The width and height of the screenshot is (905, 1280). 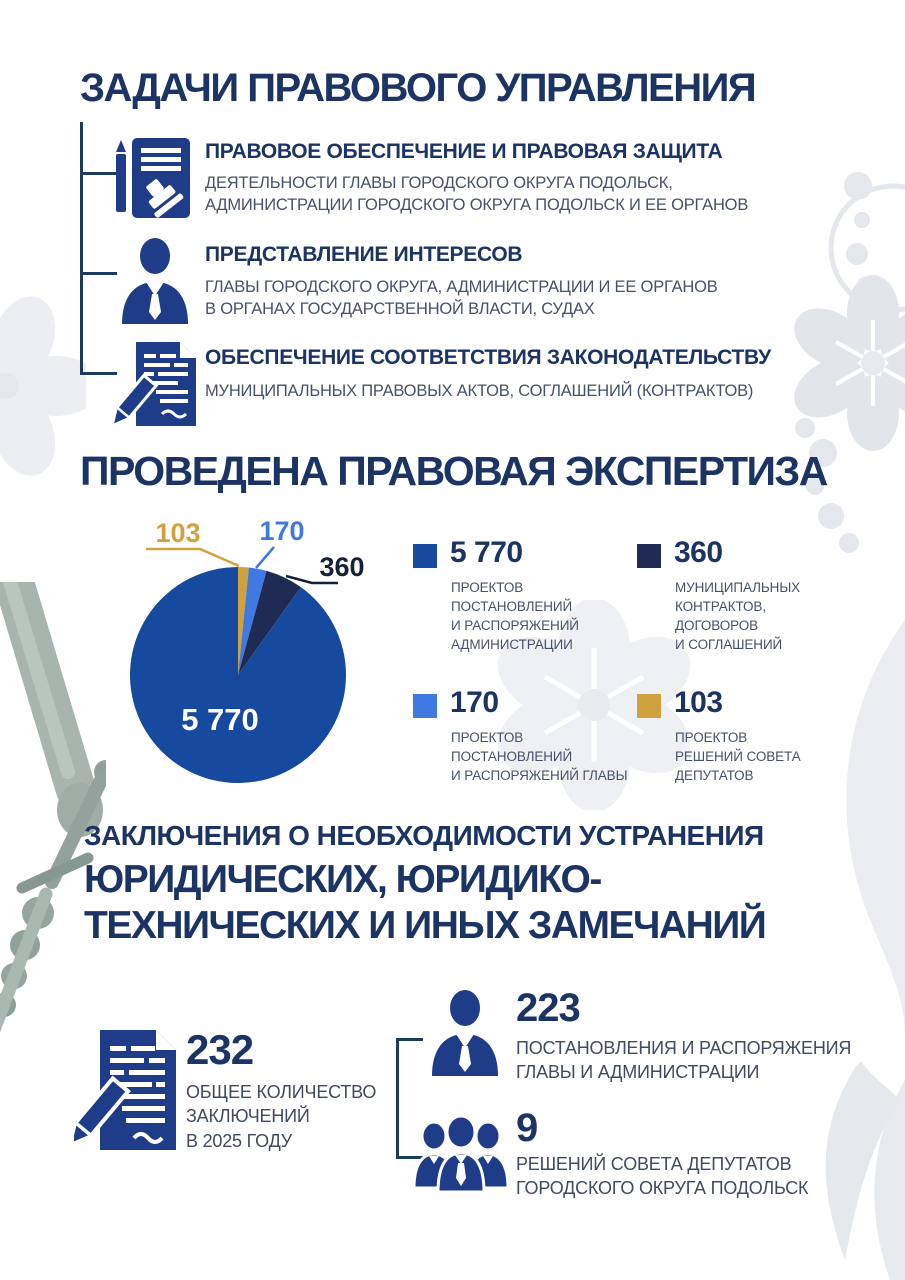 What do you see at coordinates (454, 471) in the screenshot?
I see `expertise-section-title: ПРОВЕДЕНА ПРАВОВАЯ ЭКСПЕРТИЗА` at bounding box center [454, 471].